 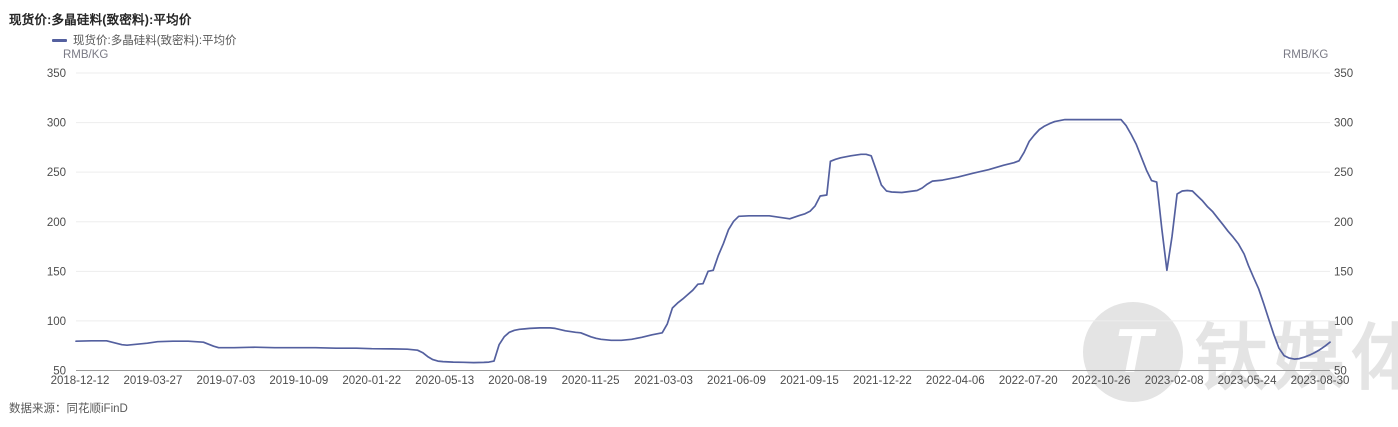 What do you see at coordinates (1028, 381) in the screenshot?
I see `x-axis-tick-label: 2022-07-20` at bounding box center [1028, 381].